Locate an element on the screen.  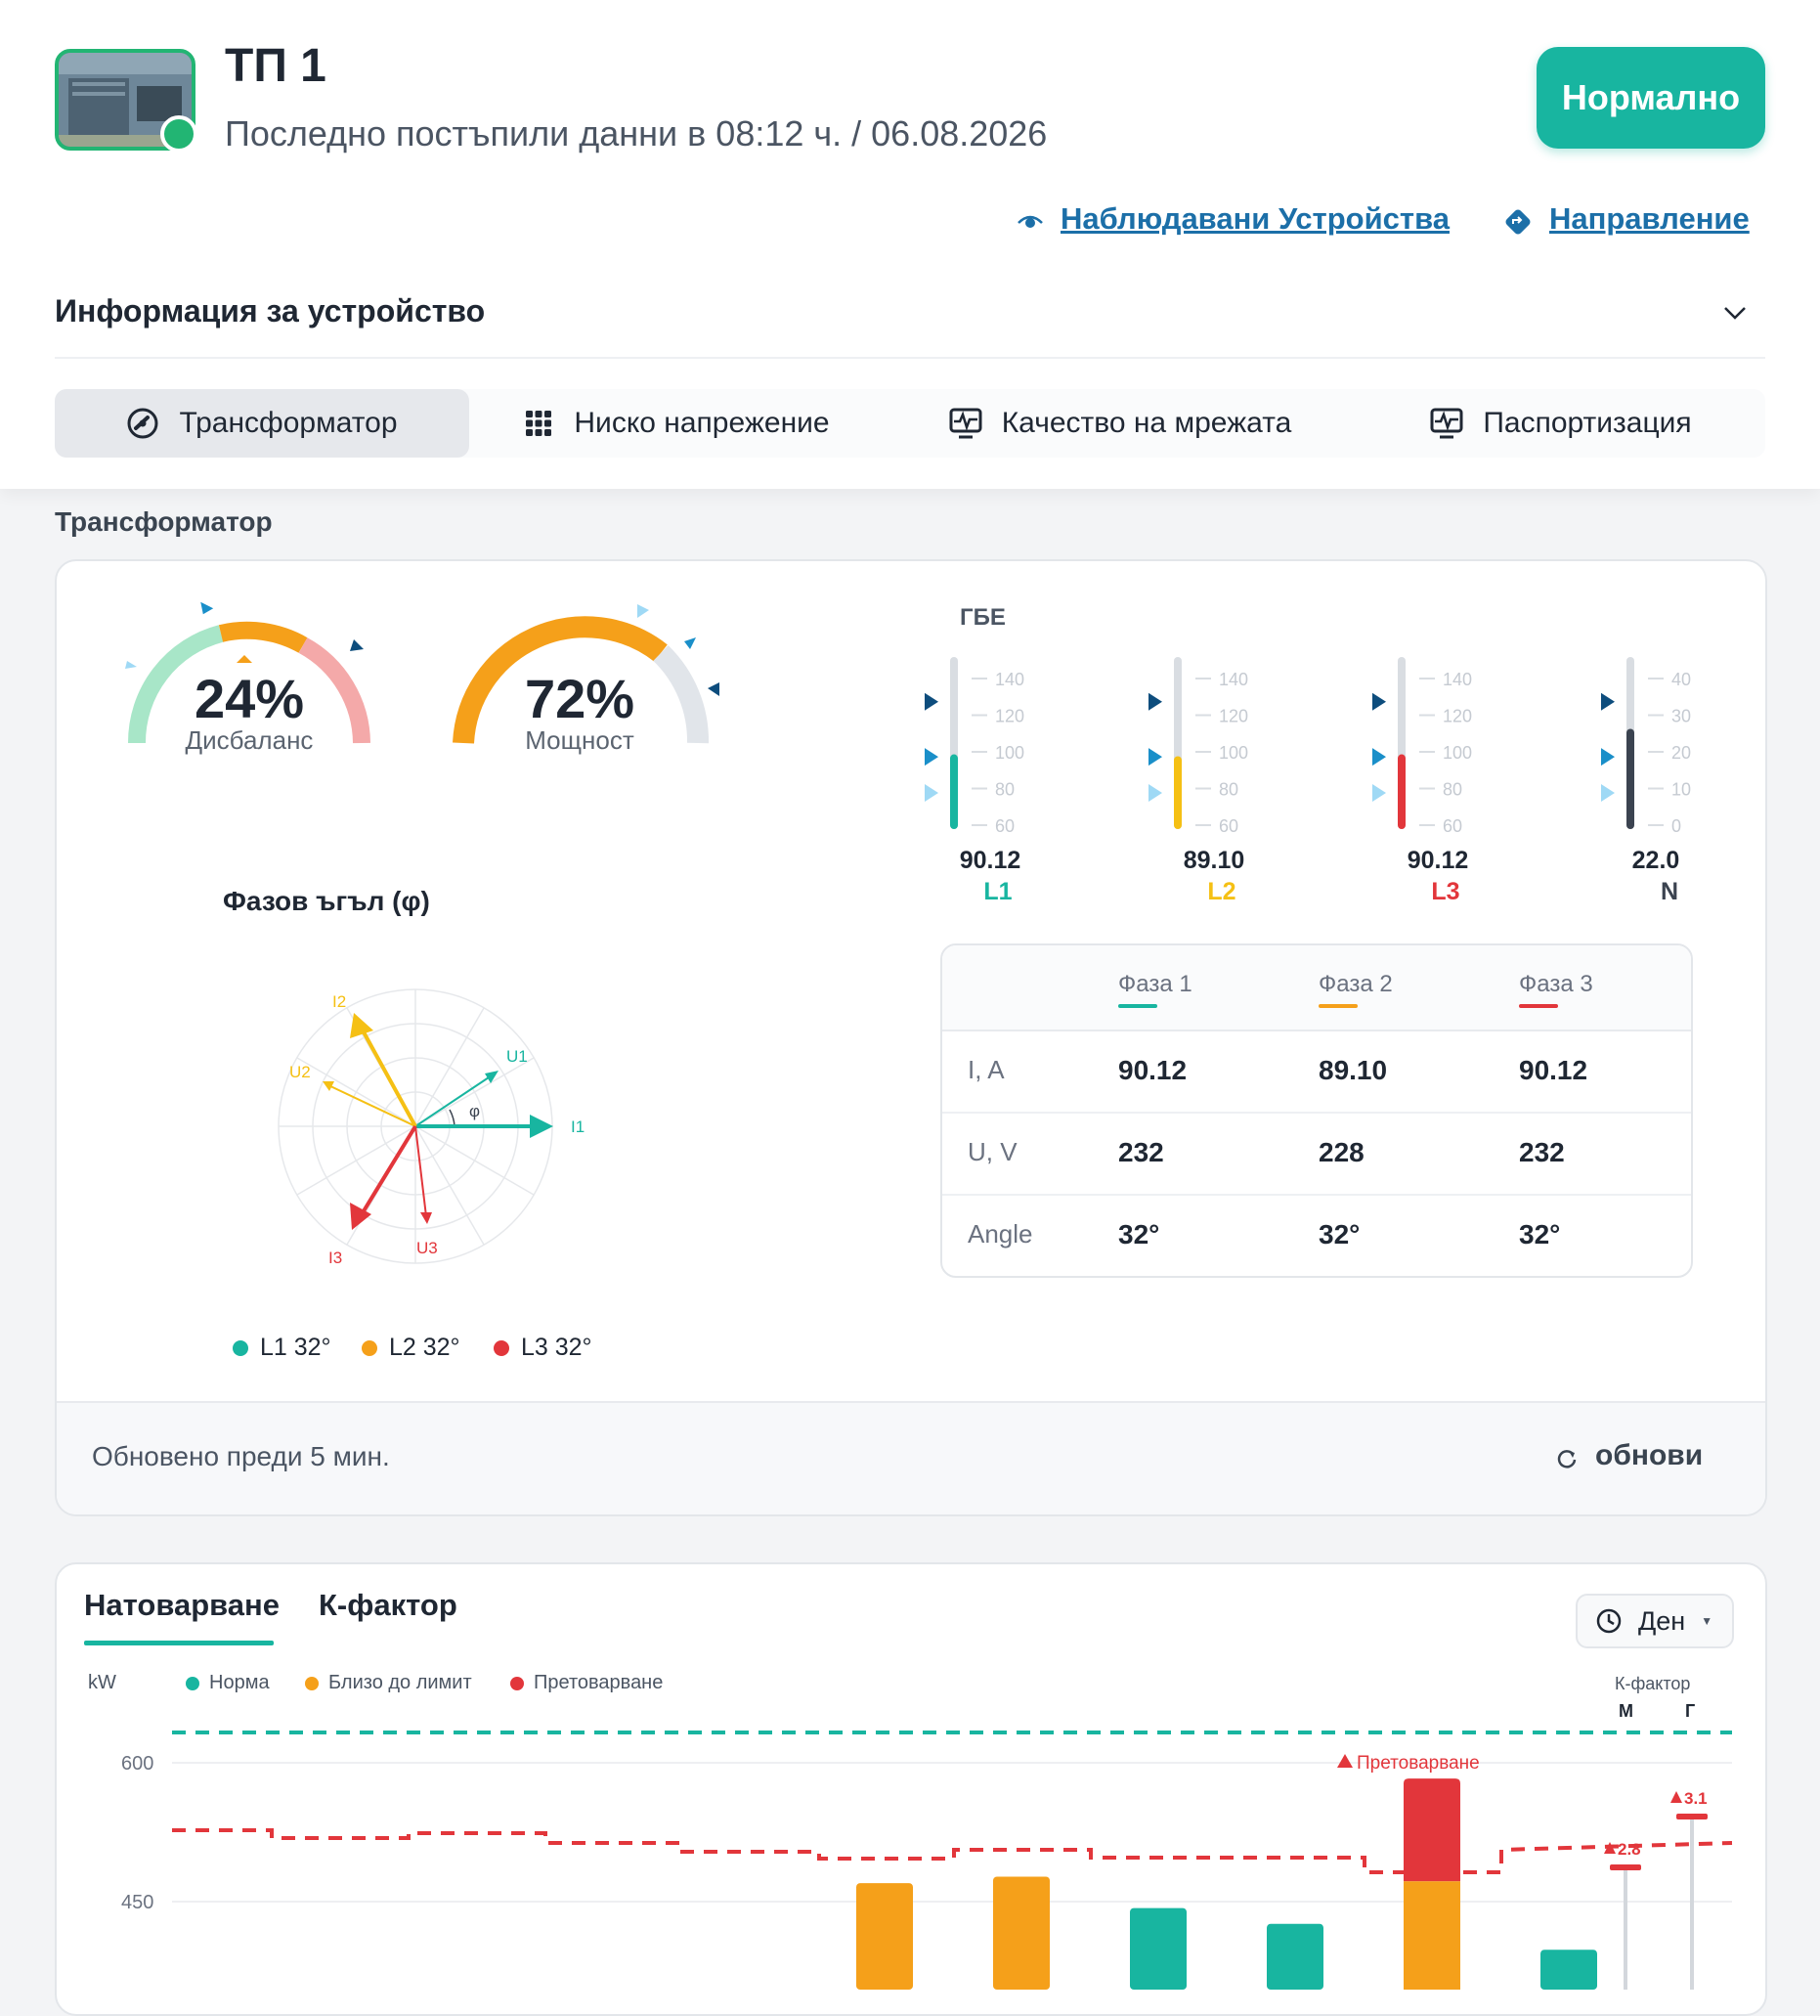
refresh-button: обнови is located at coordinates (1649, 1455).